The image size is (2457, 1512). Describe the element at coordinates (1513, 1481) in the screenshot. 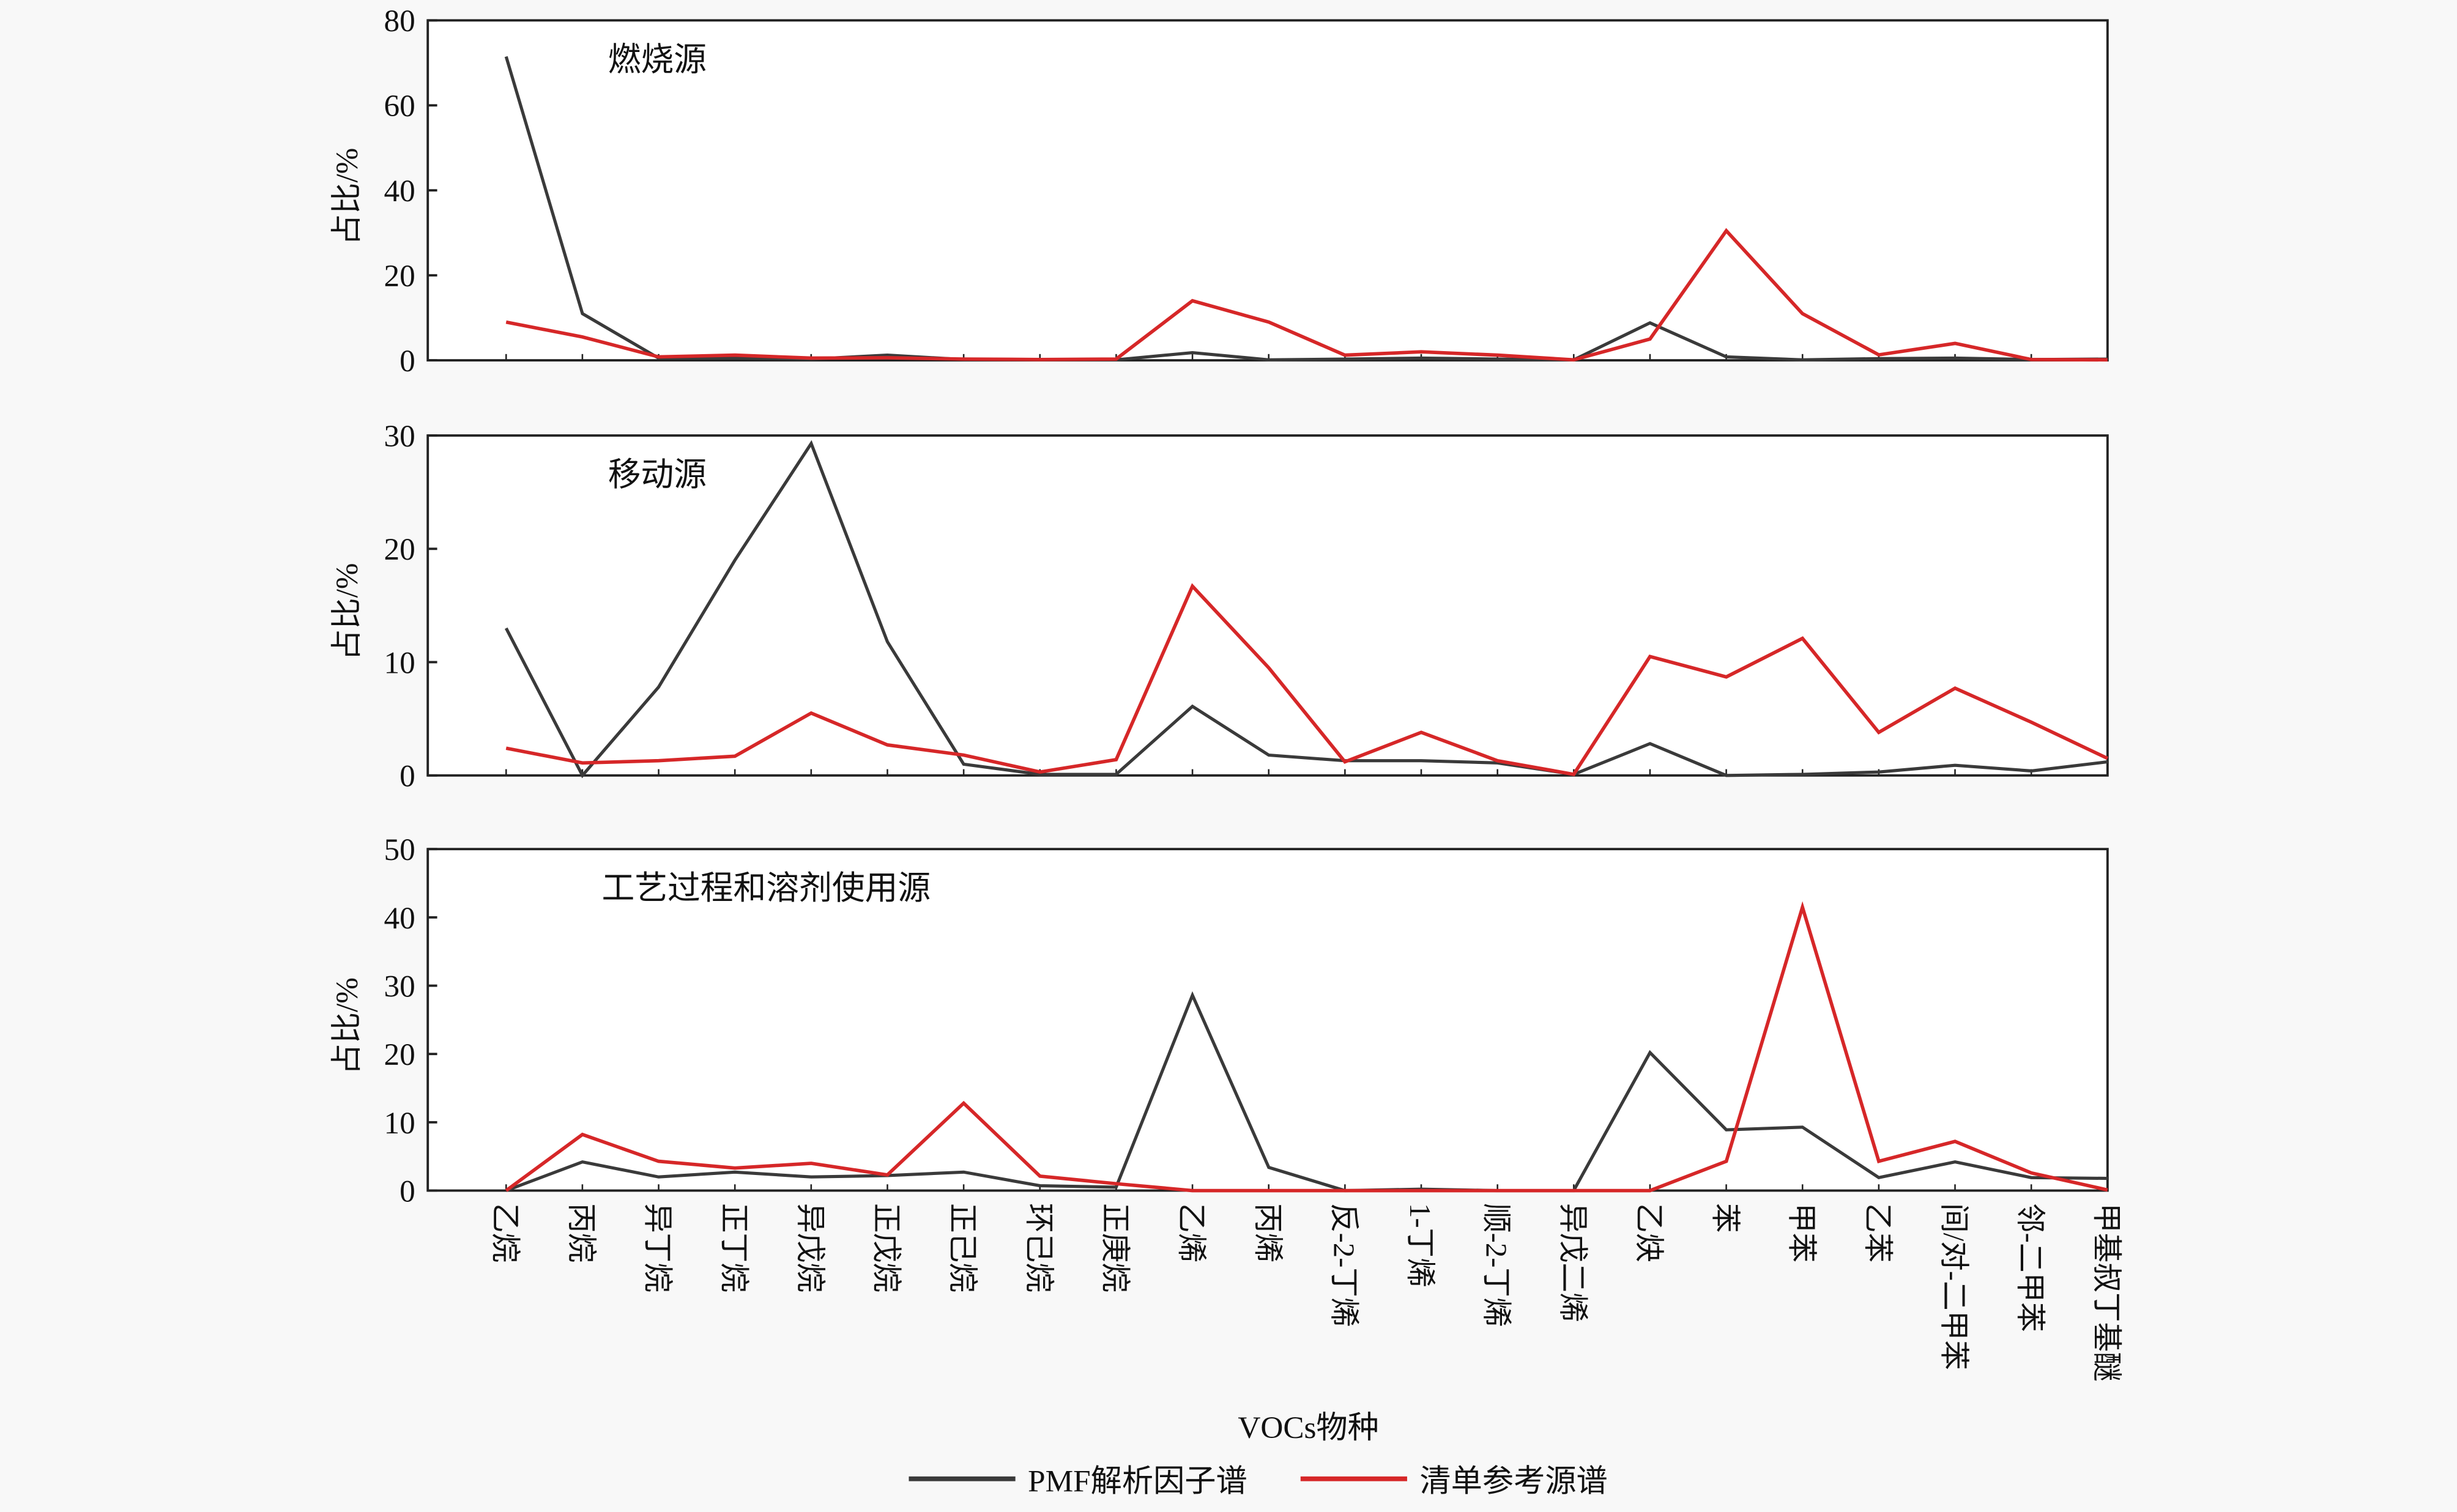

I see `legend-label-inventory: 清单参考源谱` at that location.